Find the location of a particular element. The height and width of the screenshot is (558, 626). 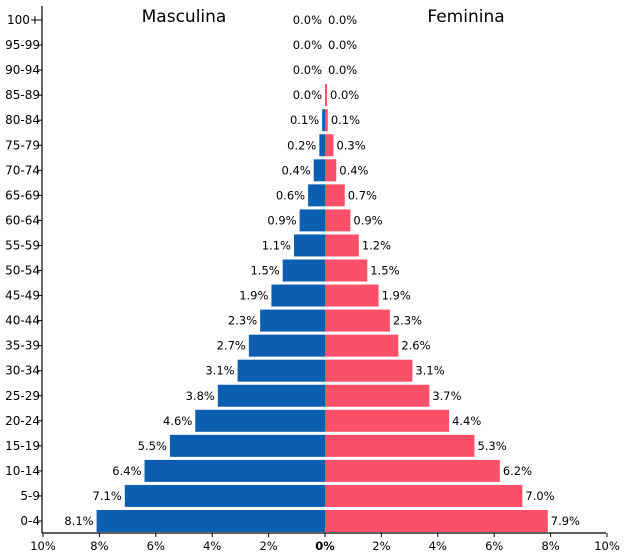

age-group-label: 35-39 is located at coordinates (22, 346).